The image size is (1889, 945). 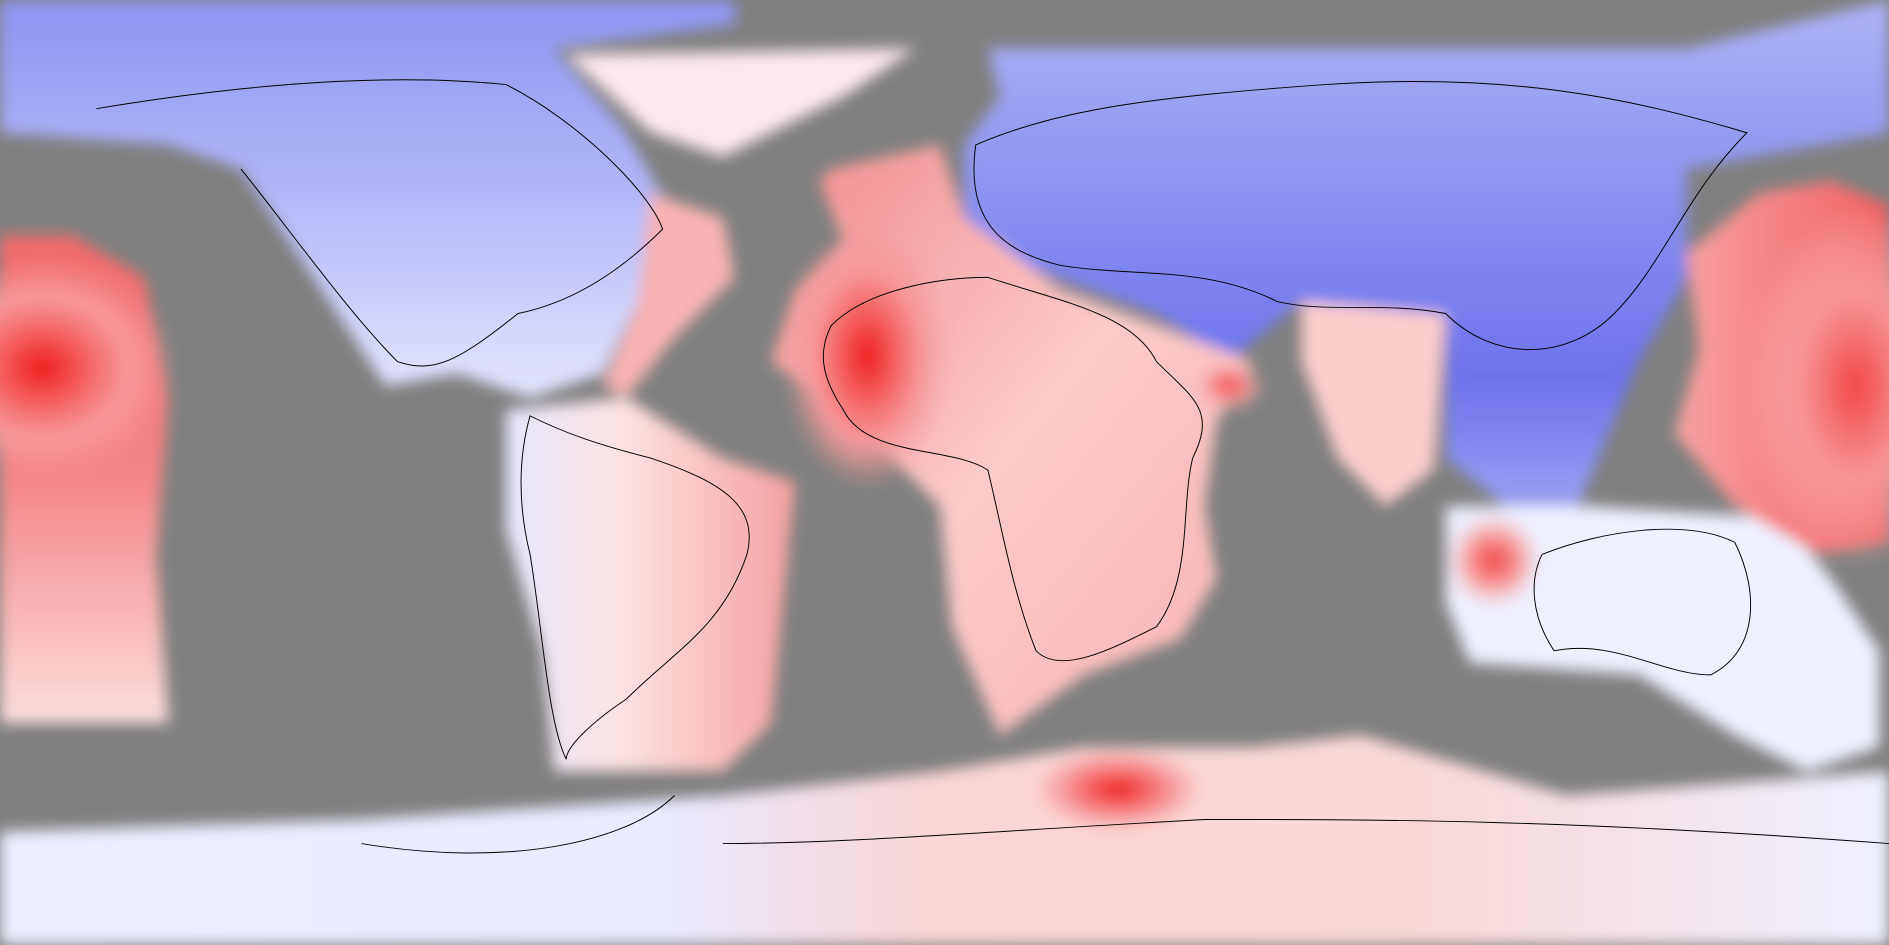 I want to click on arabia-hotspot, so click(x=1228, y=386).